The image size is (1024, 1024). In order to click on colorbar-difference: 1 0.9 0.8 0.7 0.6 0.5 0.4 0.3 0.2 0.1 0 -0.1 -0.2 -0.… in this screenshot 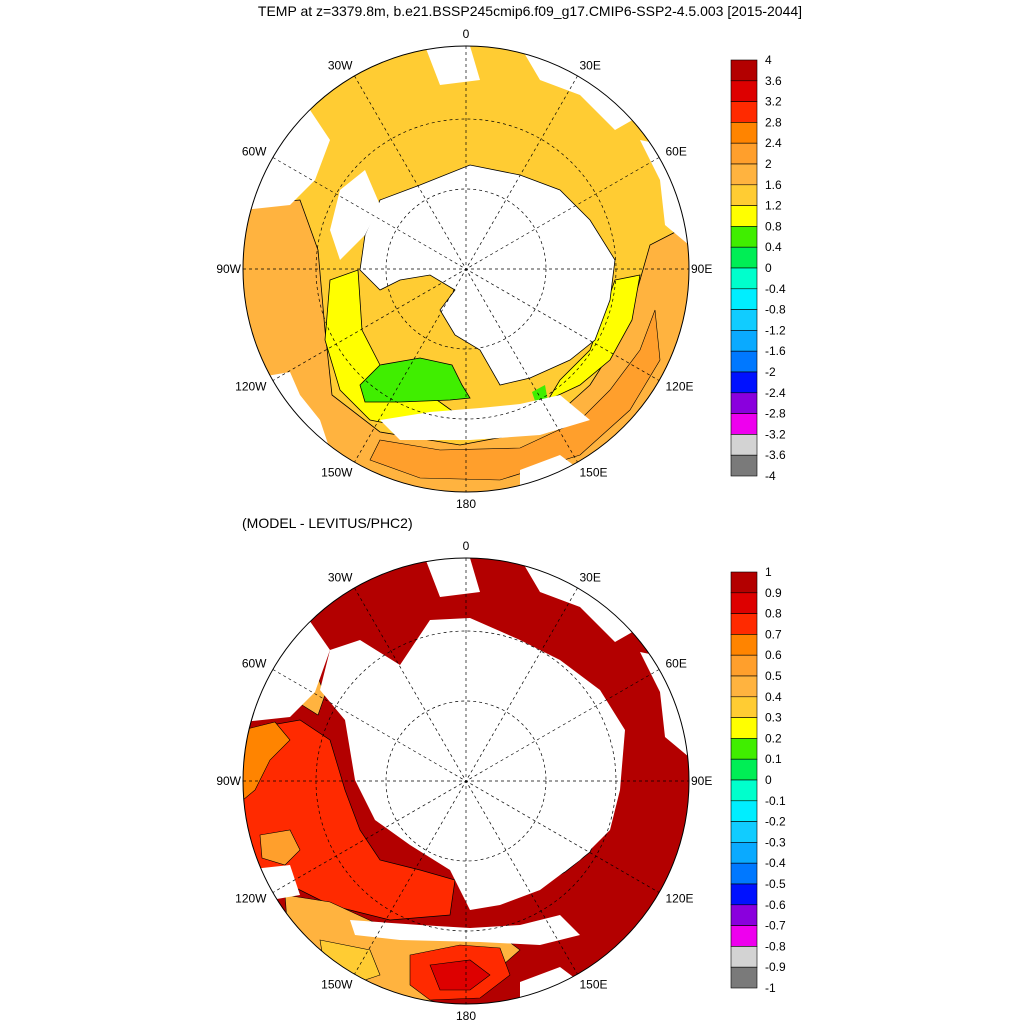, I will do `click(758, 780)`.